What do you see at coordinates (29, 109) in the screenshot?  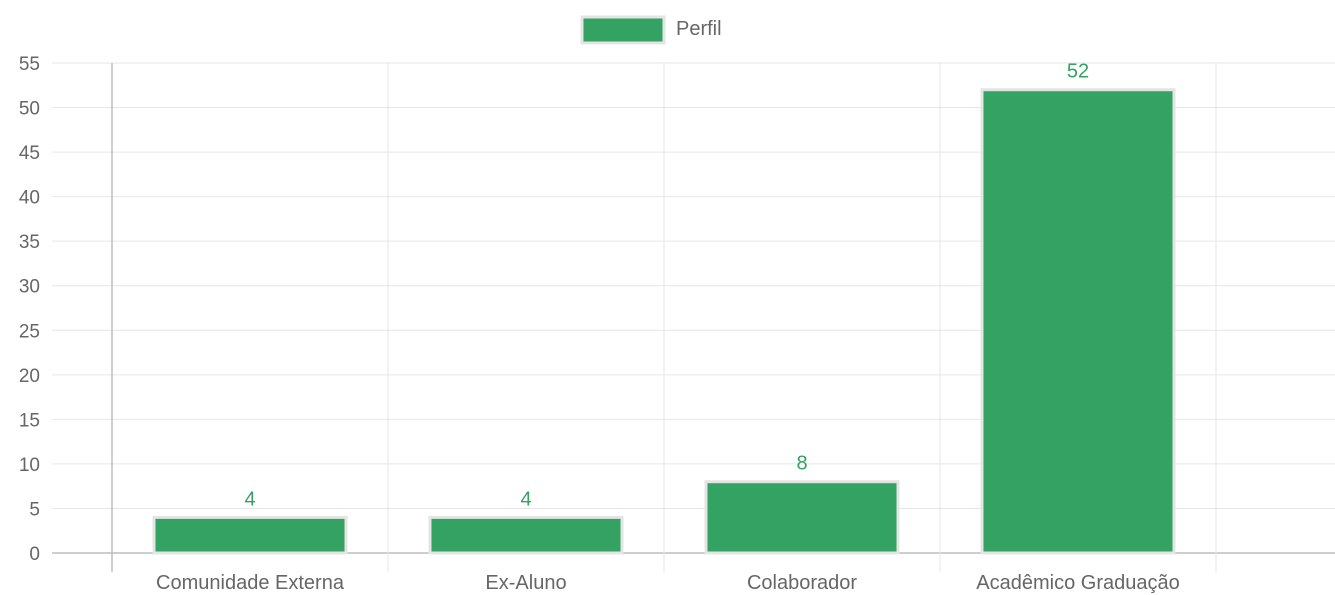 I see `y-tick-label: 50` at bounding box center [29, 109].